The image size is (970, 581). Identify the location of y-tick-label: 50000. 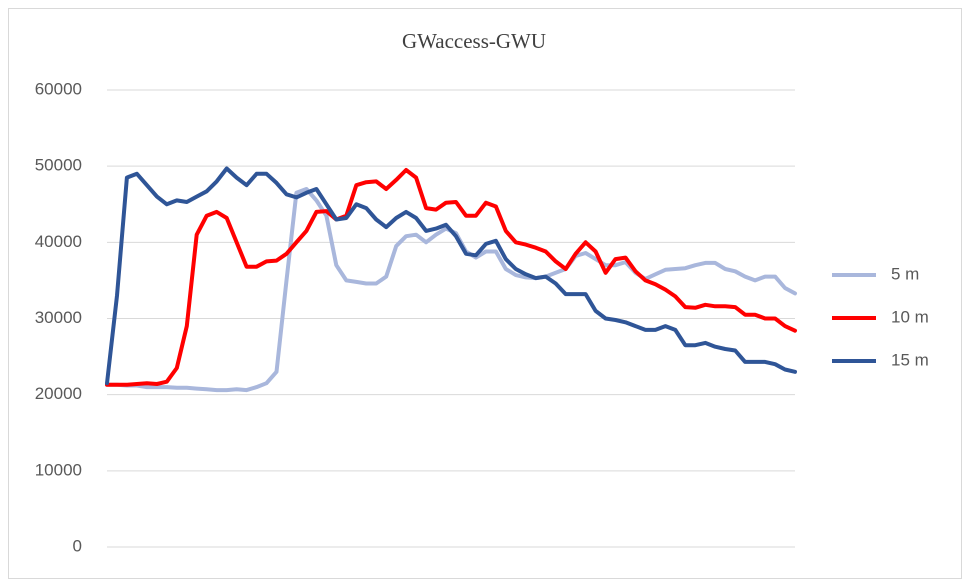
(58, 165).